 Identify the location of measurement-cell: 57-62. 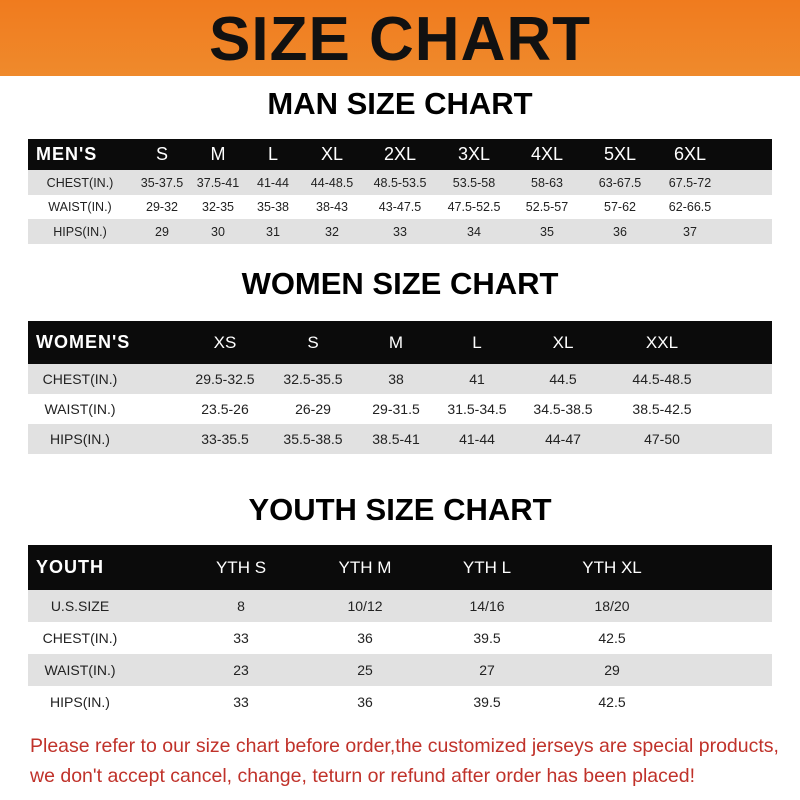
(620, 207).